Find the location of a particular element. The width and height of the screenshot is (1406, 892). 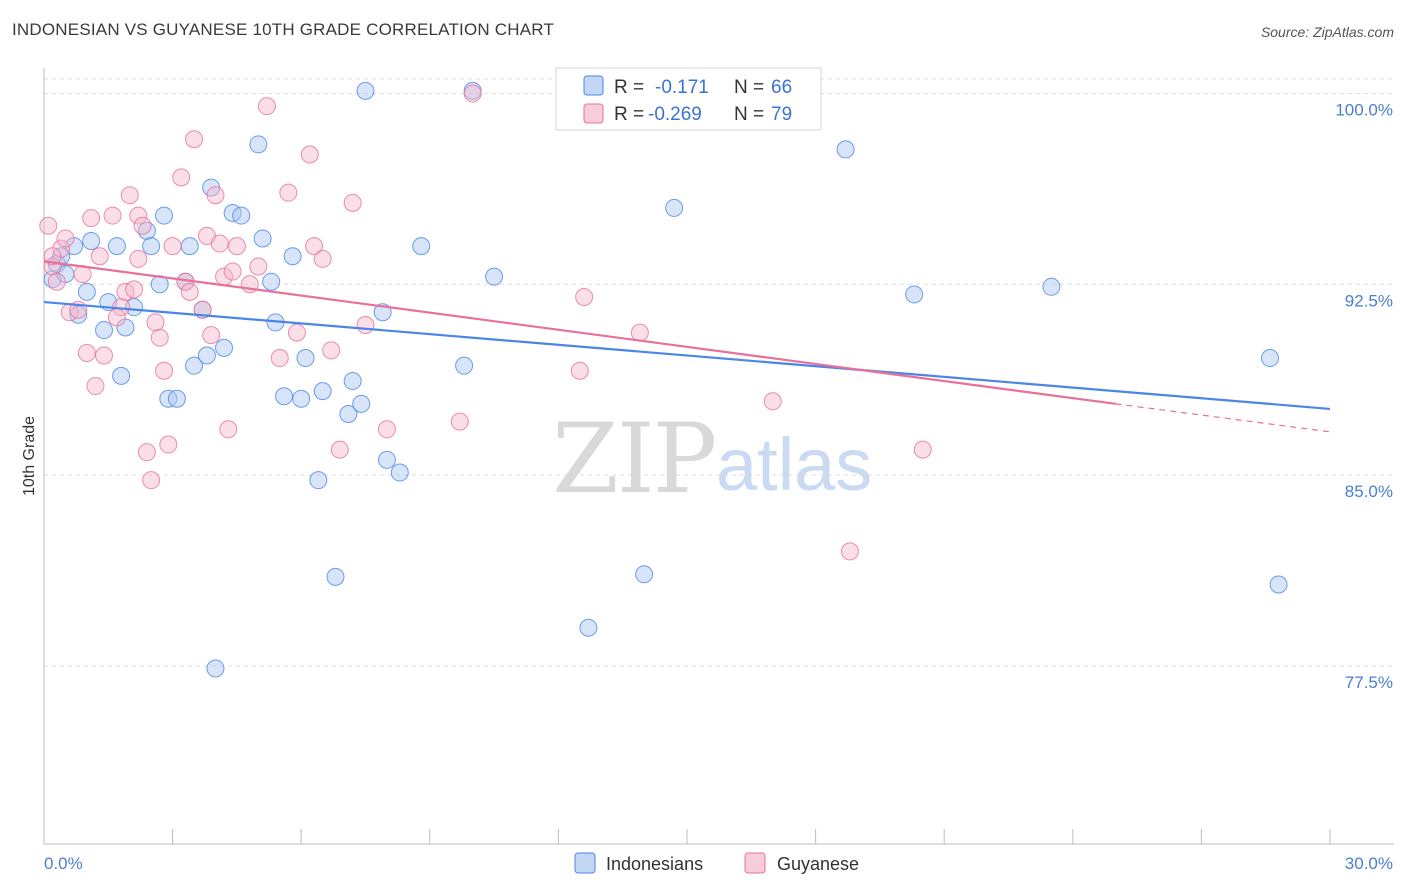

guyanese-r-value: -0.269 is located at coordinates (675, 114).